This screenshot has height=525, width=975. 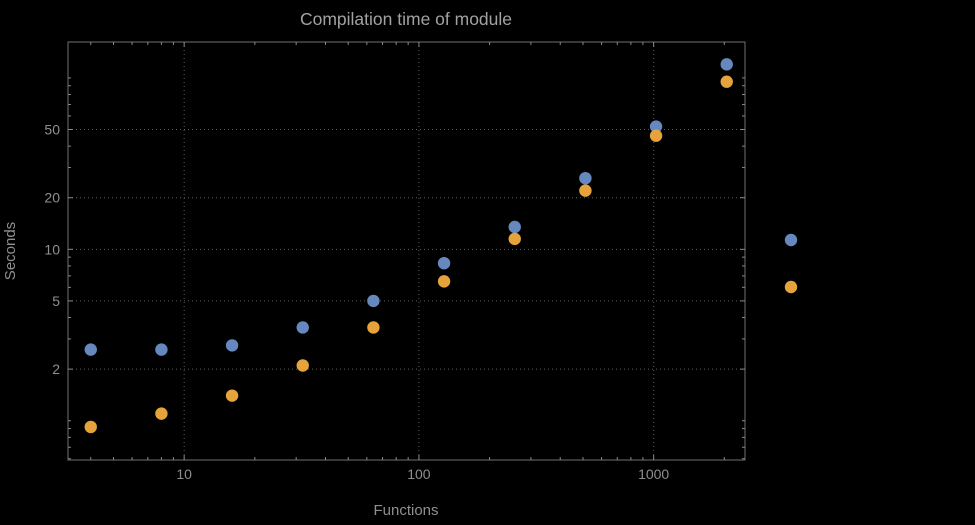 I want to click on y-axis-label: Seconds, so click(x=10, y=251).